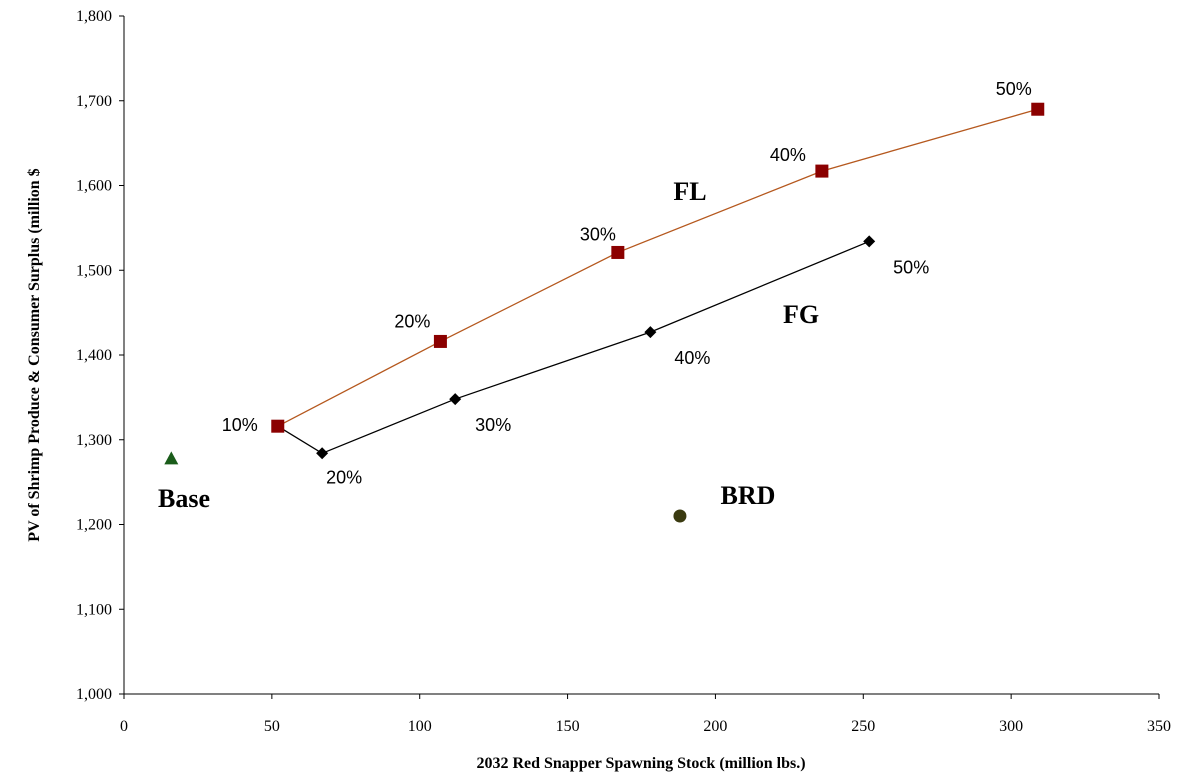 The height and width of the screenshot is (779, 1178). I want to click on y-tick-label: 1,800, so click(94, 16).